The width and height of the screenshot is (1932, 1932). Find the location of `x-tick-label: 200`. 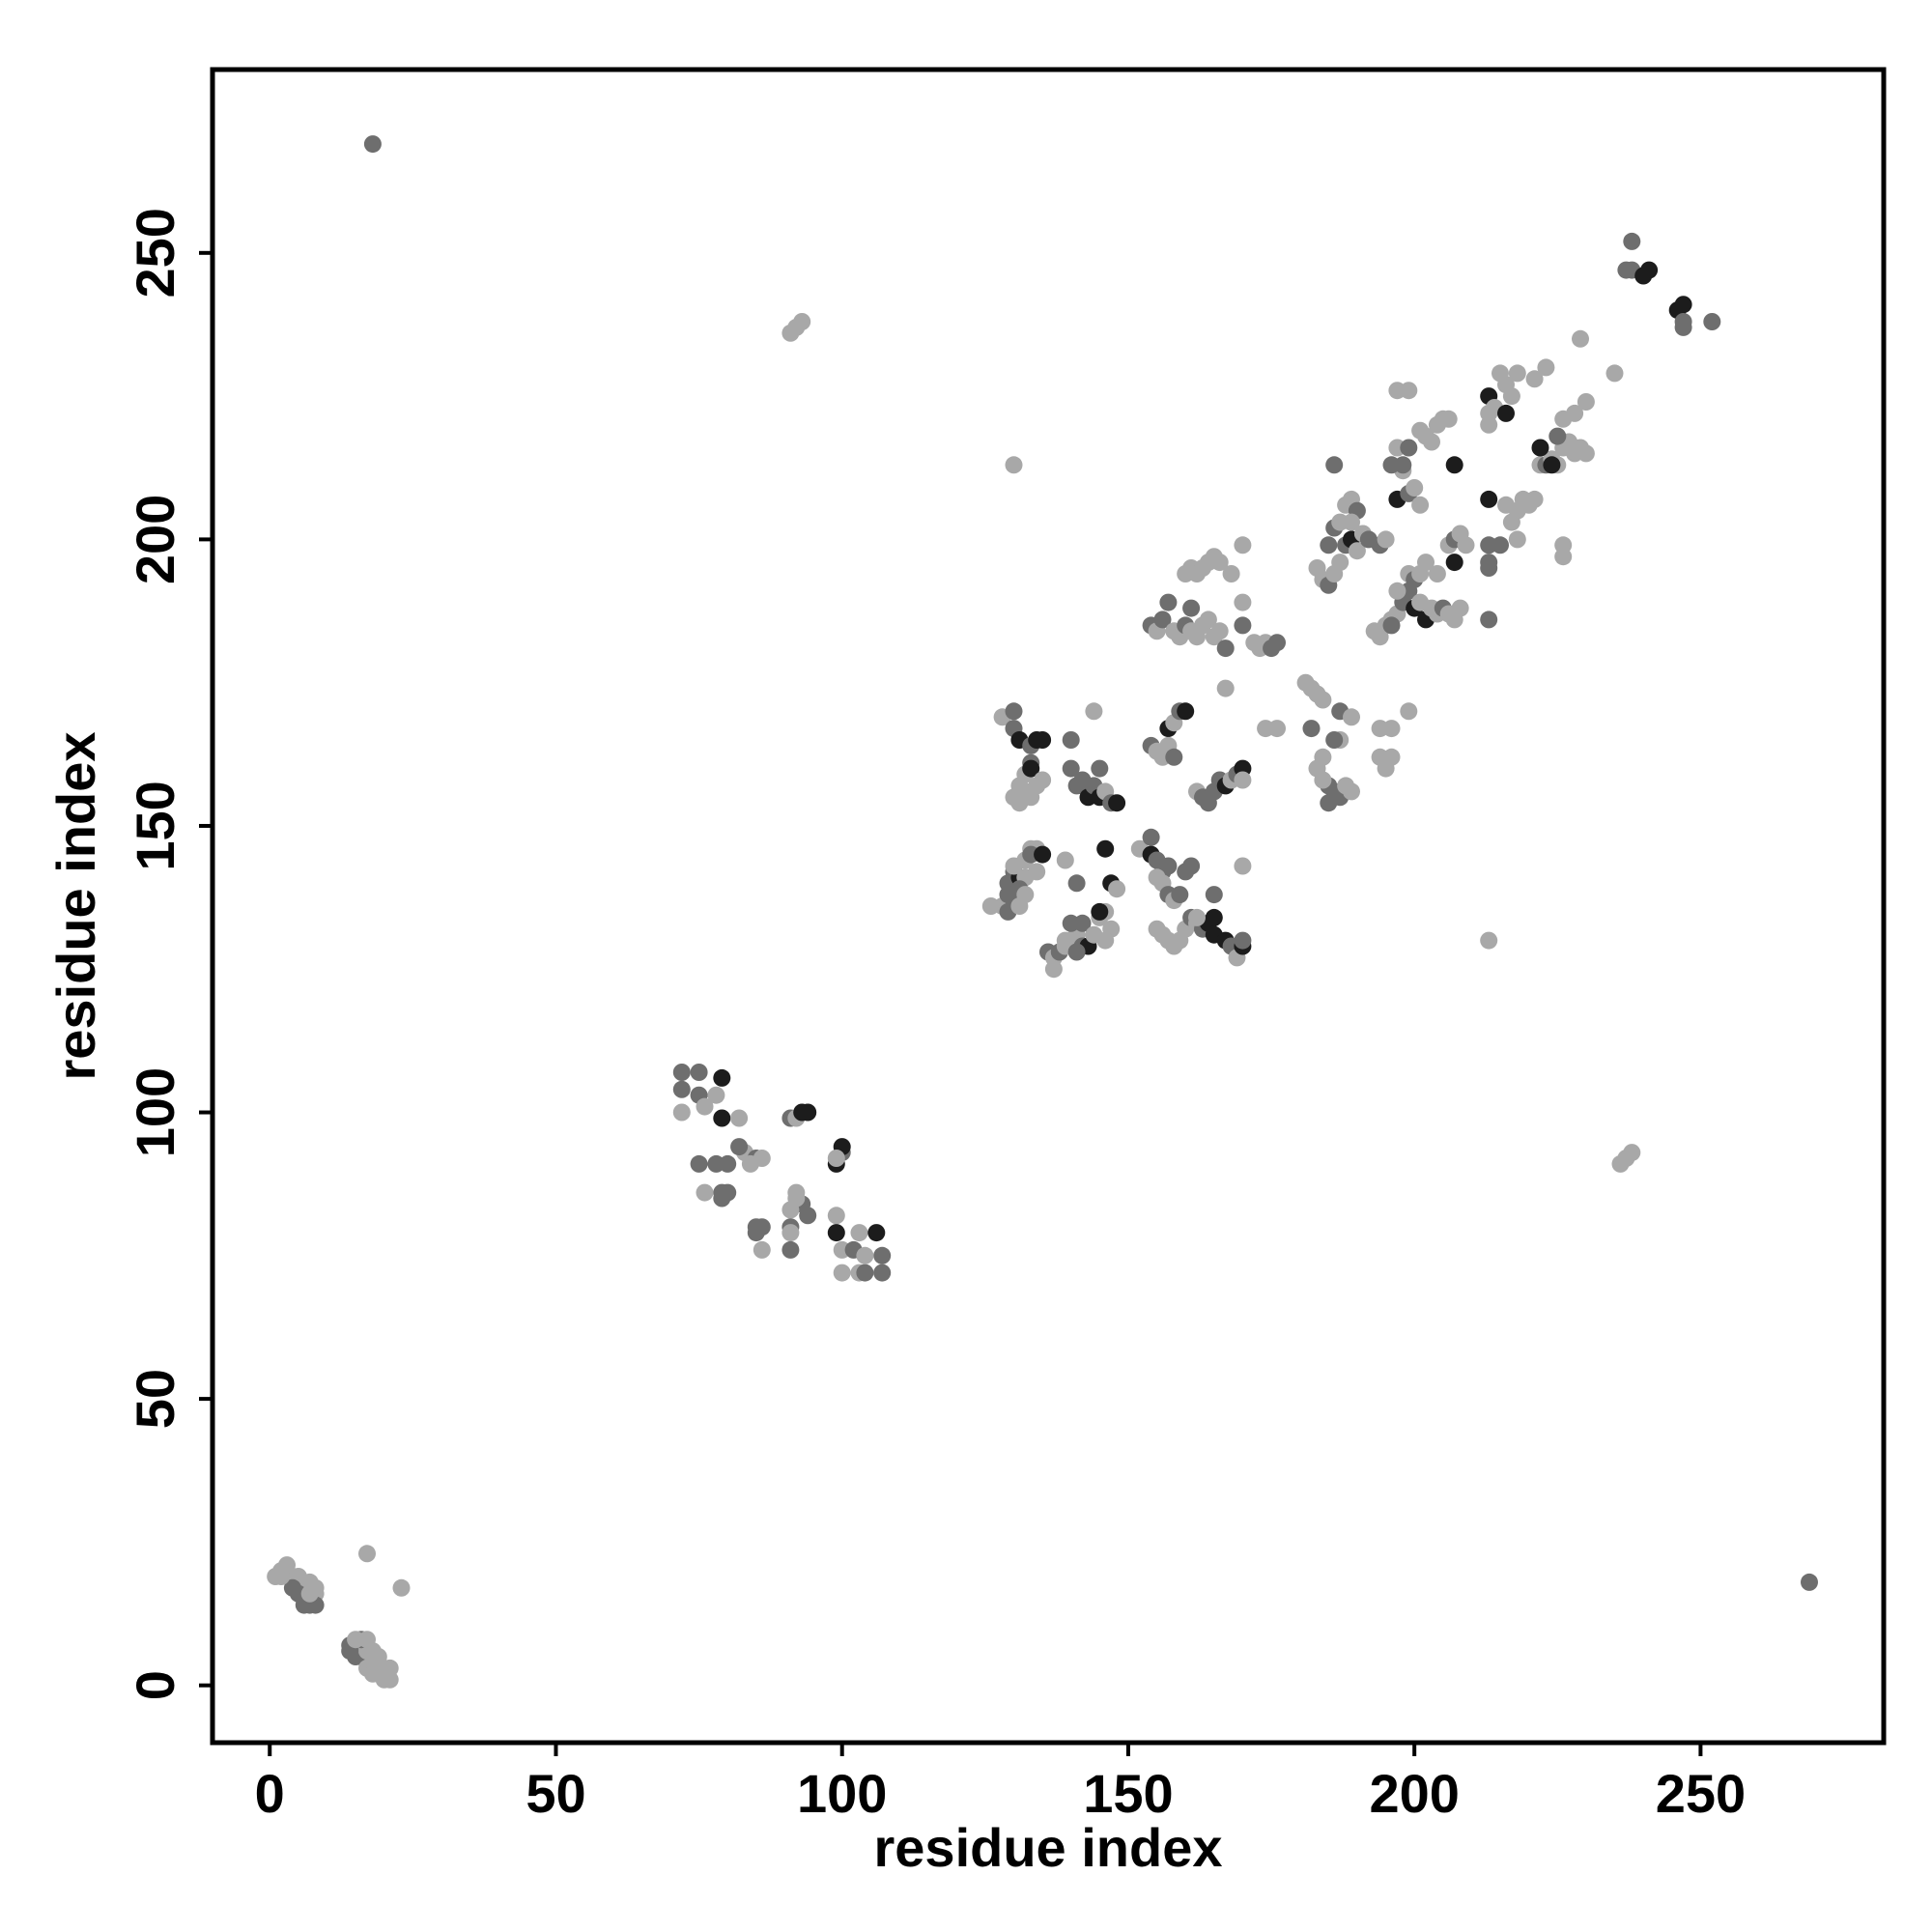

x-tick-label: 200 is located at coordinates (1414, 1793).